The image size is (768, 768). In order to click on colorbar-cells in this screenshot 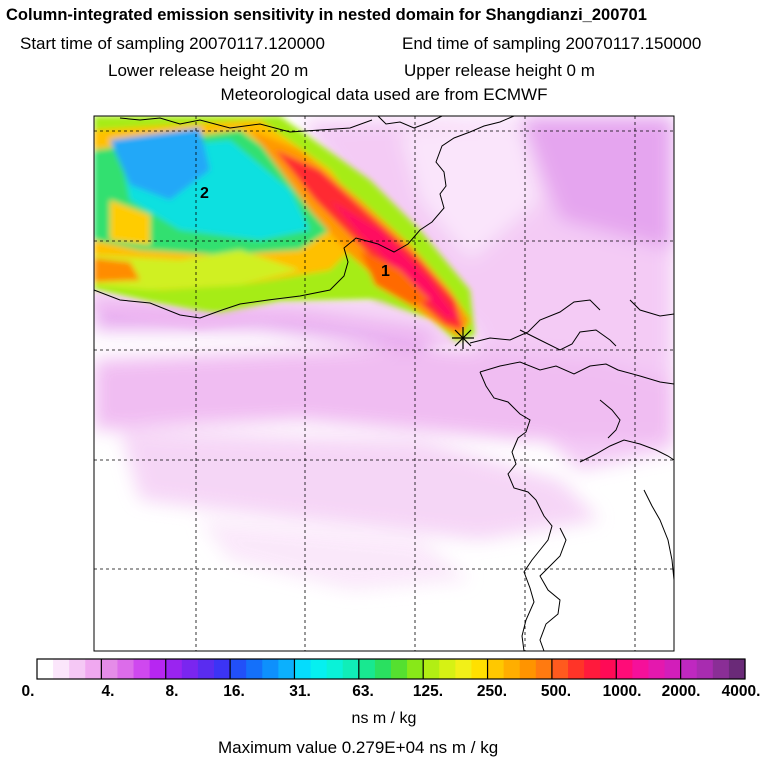, I will do `click(391, 669)`.